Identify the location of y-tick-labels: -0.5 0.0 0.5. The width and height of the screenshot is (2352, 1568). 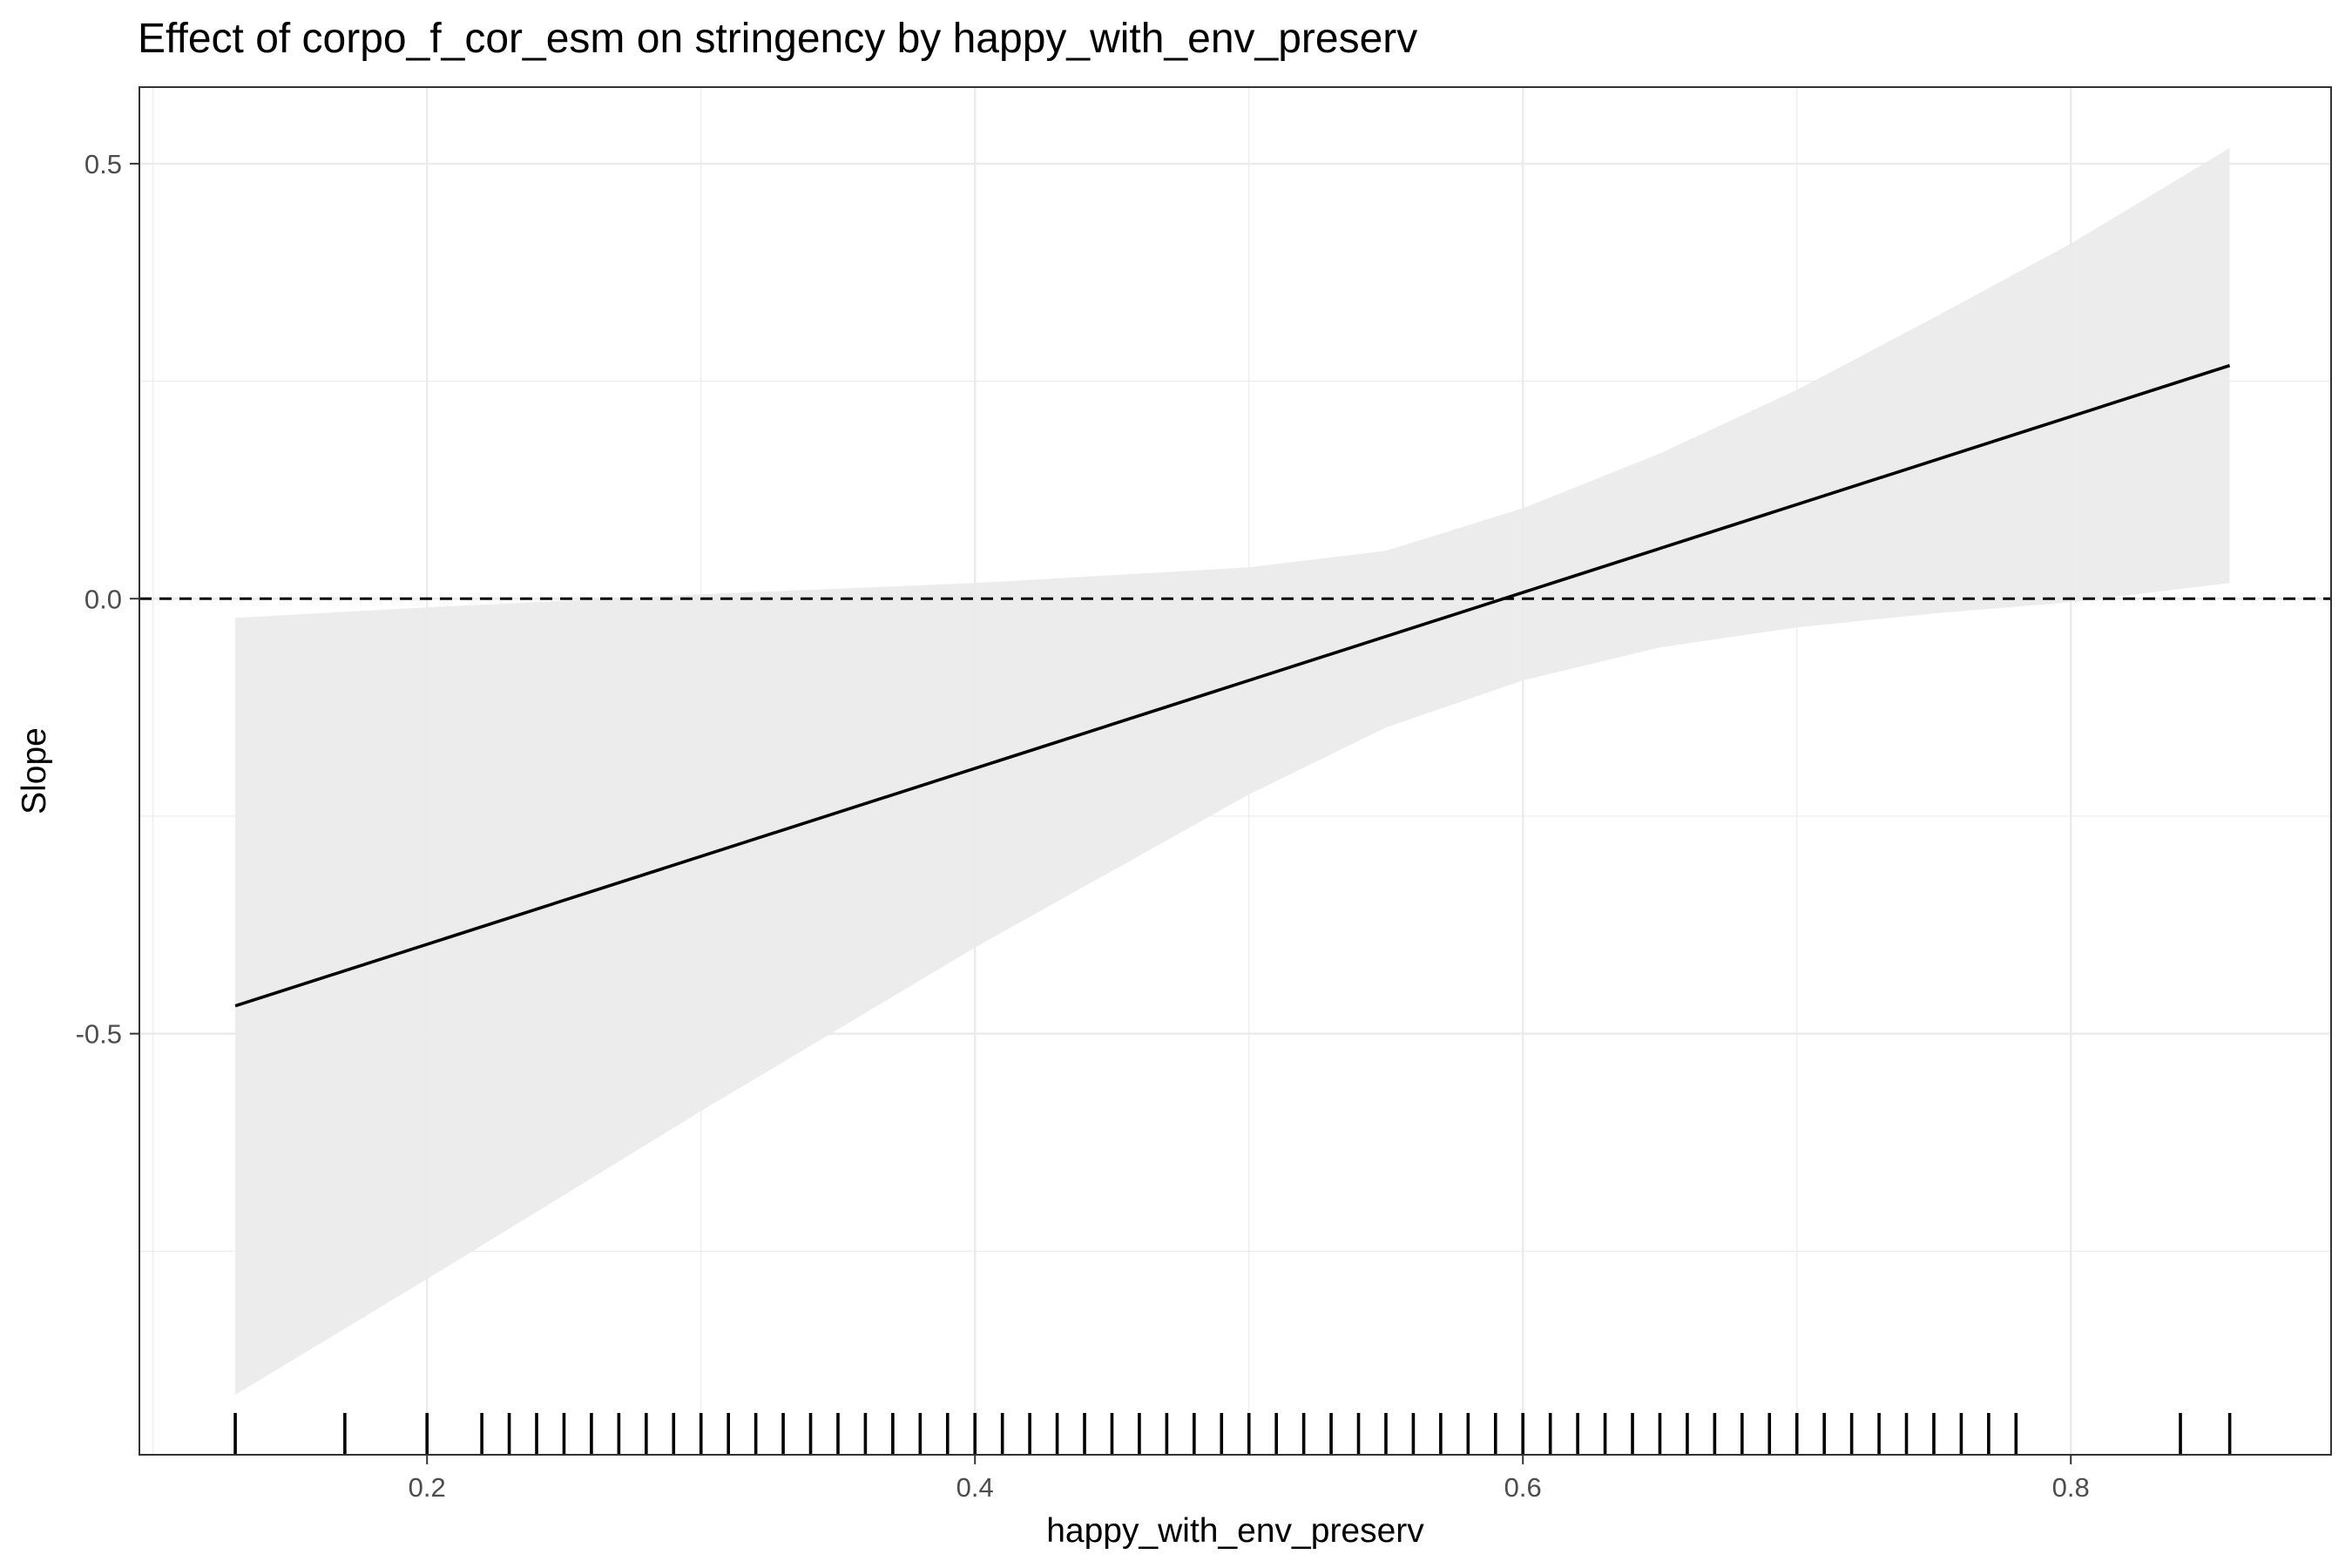
(99, 599).